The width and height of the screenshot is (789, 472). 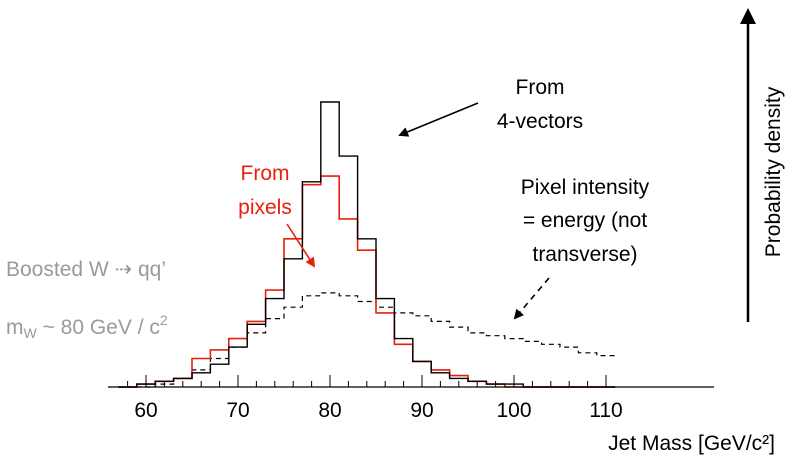 I want to click on annotation-4-vectors-line1: From, so click(x=540, y=87).